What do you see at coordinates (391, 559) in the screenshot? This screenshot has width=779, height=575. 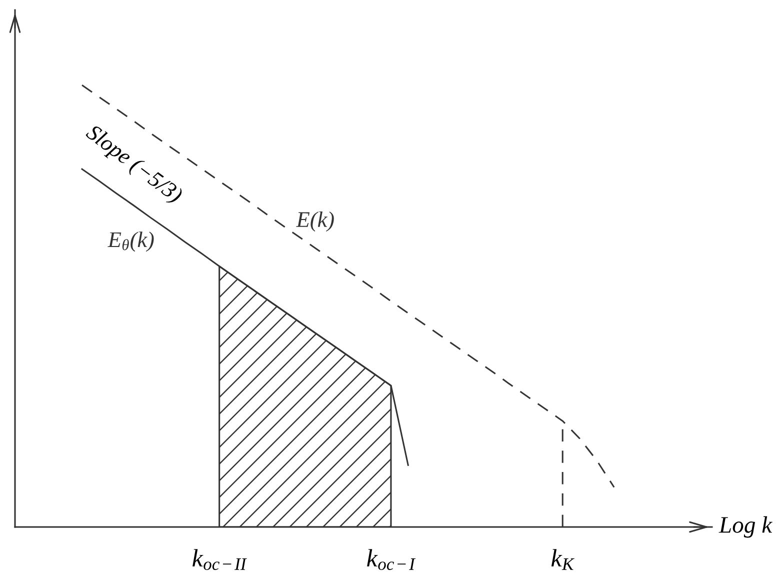 I see `x-tick-label: k$_{oc−I}$` at bounding box center [391, 559].